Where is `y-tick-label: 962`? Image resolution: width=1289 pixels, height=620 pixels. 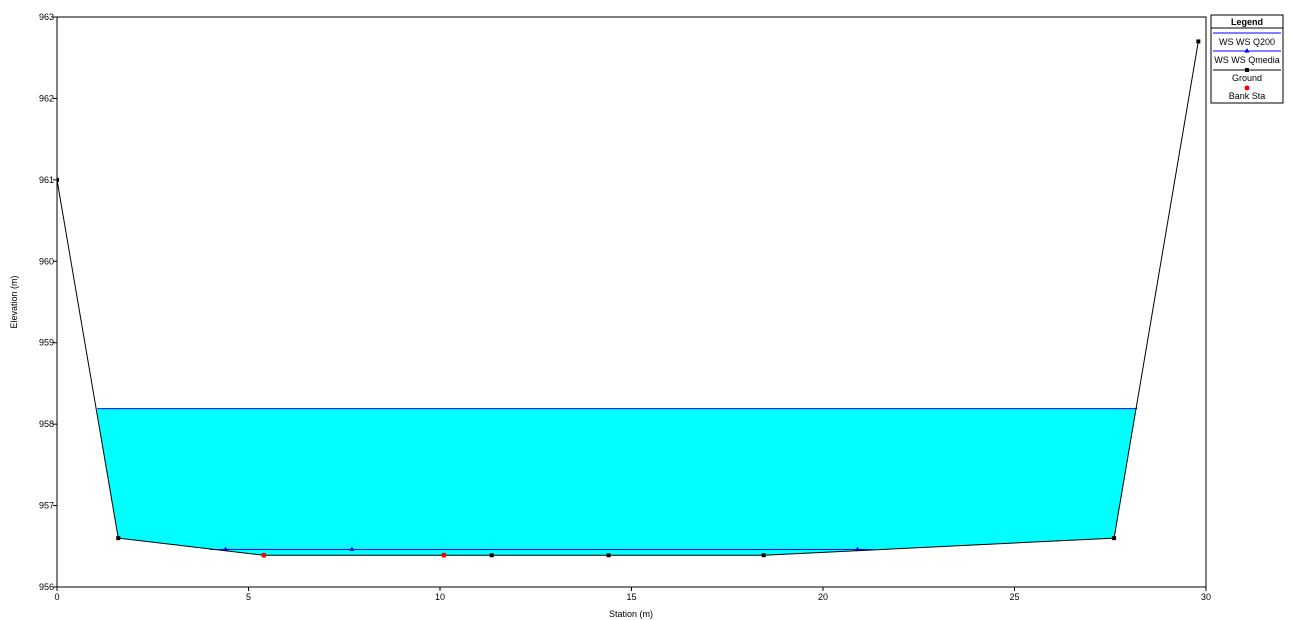 y-tick-label: 962 is located at coordinates (46, 98).